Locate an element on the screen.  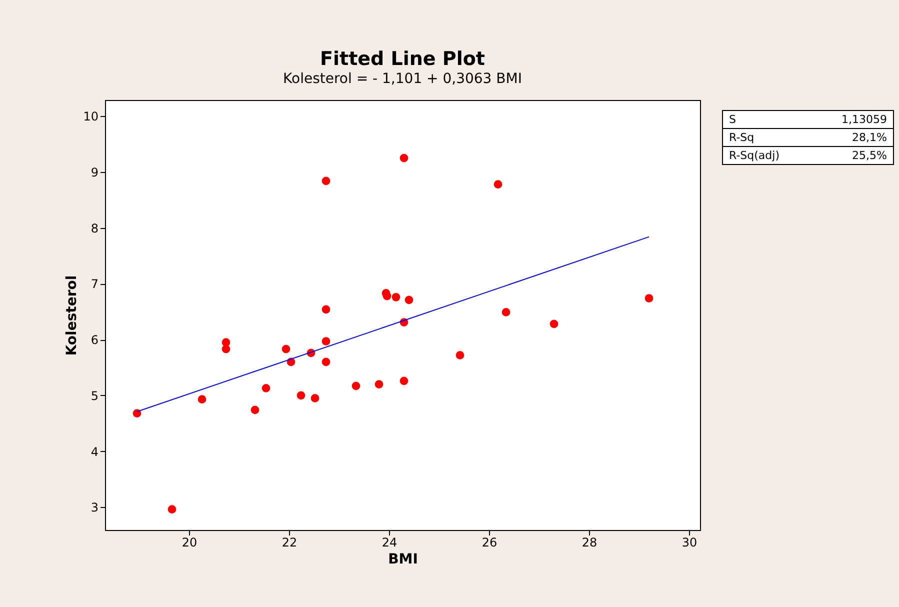
y-axis-title: Kolesterol is located at coordinates (72, 315).